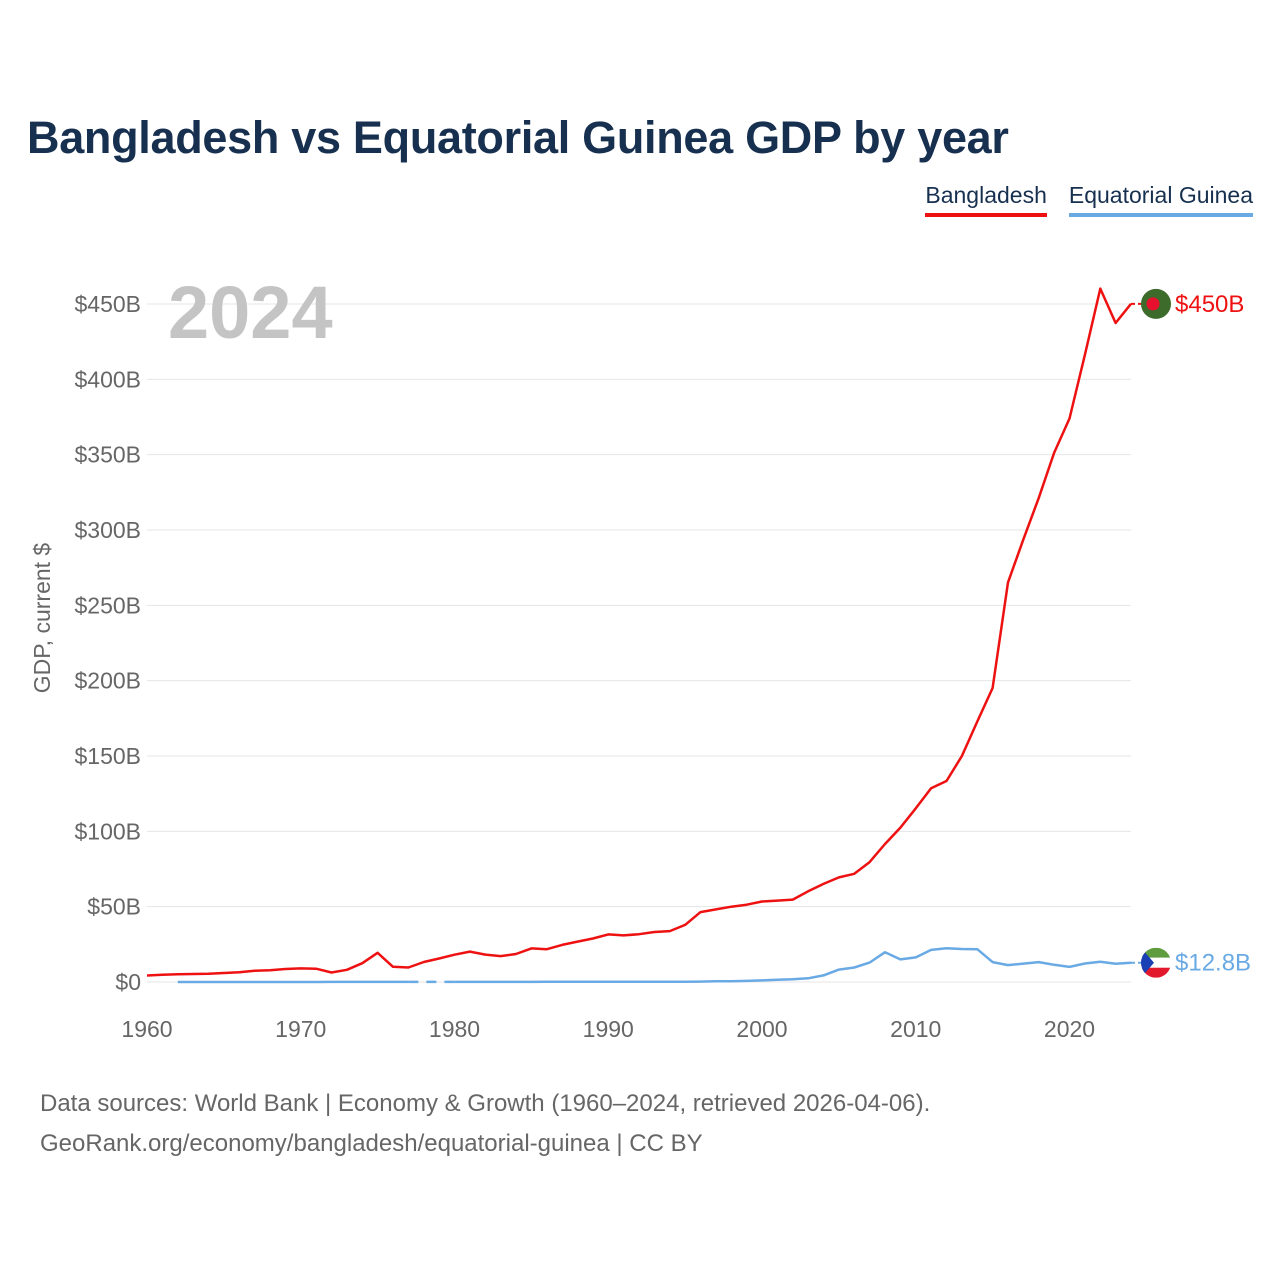  What do you see at coordinates (793, 965) in the screenshot?
I see `series-line-equatorial-guinea` at bounding box center [793, 965].